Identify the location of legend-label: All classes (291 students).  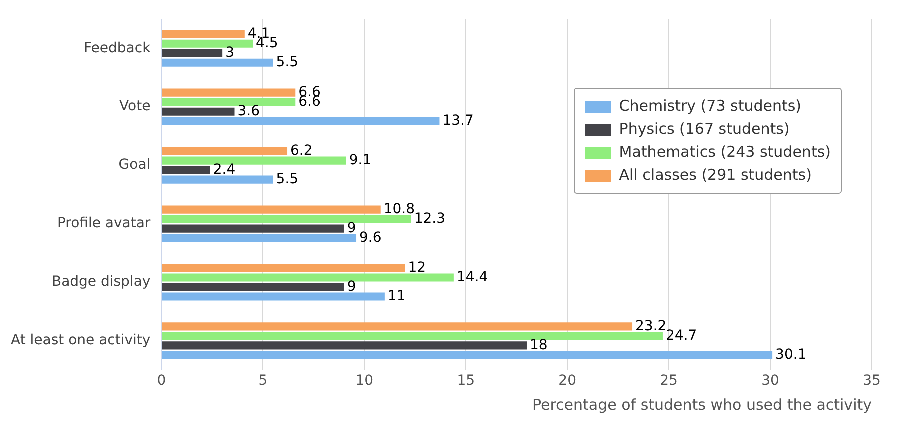
(715, 175).